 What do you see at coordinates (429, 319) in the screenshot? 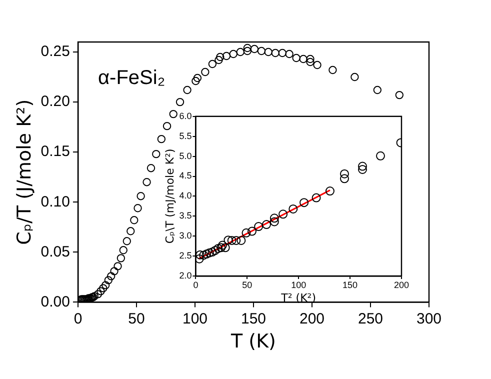
I see `x-tick-label: 300` at bounding box center [429, 319].